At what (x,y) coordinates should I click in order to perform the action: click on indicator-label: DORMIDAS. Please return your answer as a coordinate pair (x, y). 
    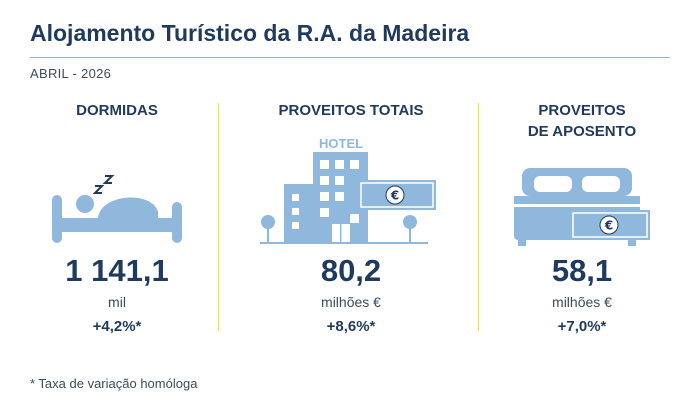
    Looking at the image, I should click on (117, 110).